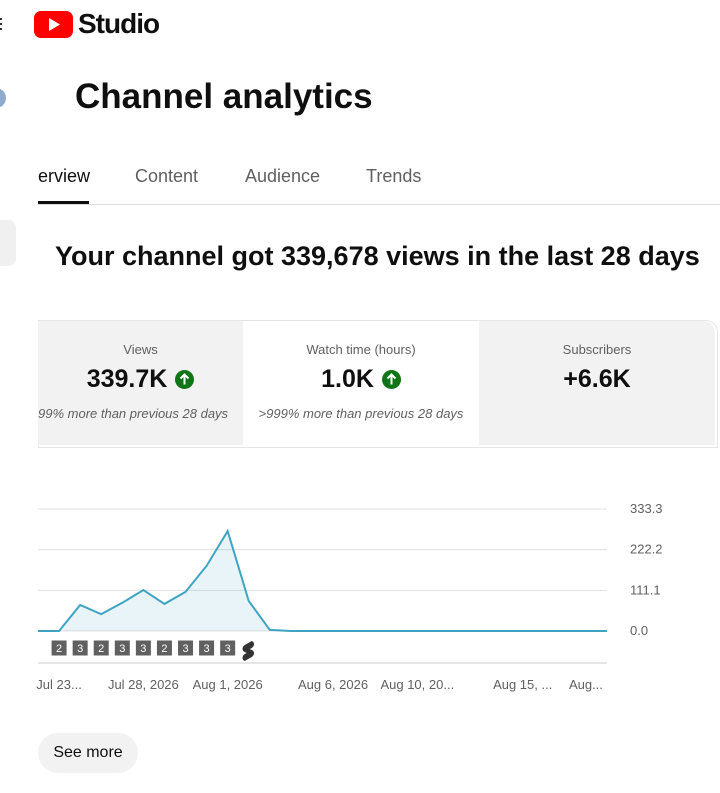 This screenshot has width=720, height=793. Describe the element at coordinates (597, 349) in the screenshot. I see `metric-label: Subscribers` at that location.